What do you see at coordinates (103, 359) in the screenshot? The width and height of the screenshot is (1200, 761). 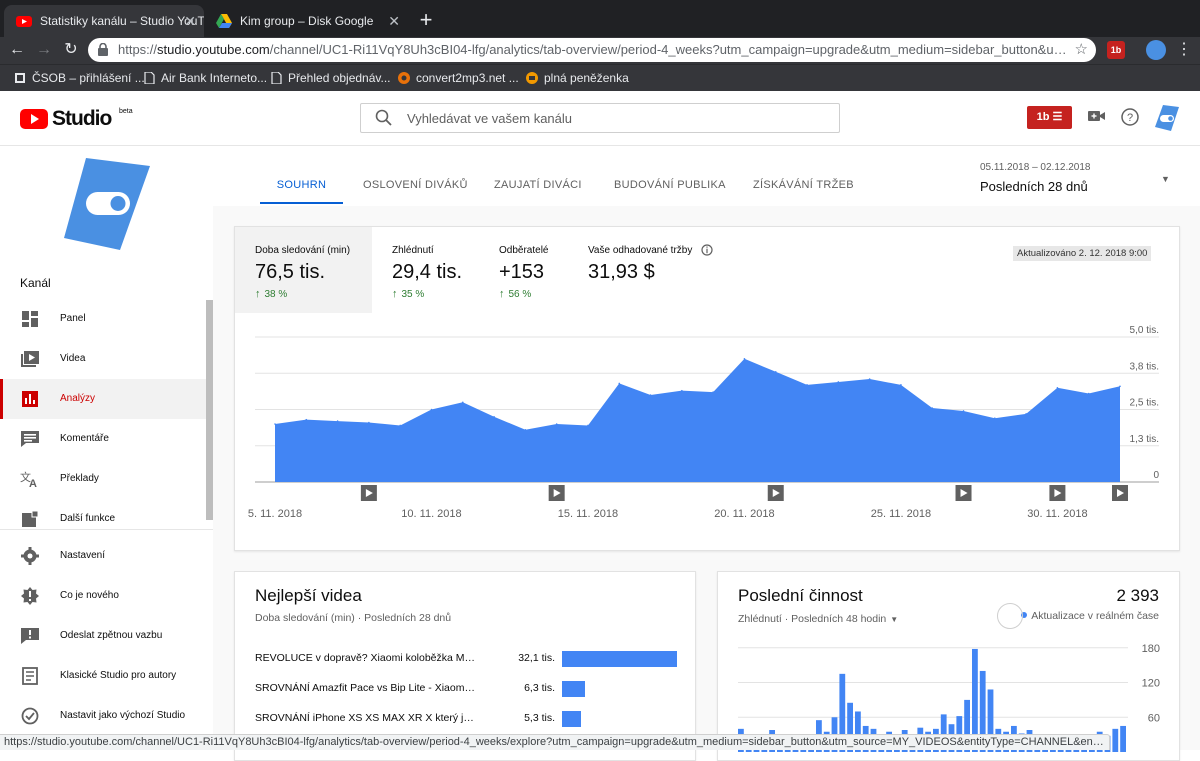 I see `sidebar-item-videos: Videa` at bounding box center [103, 359].